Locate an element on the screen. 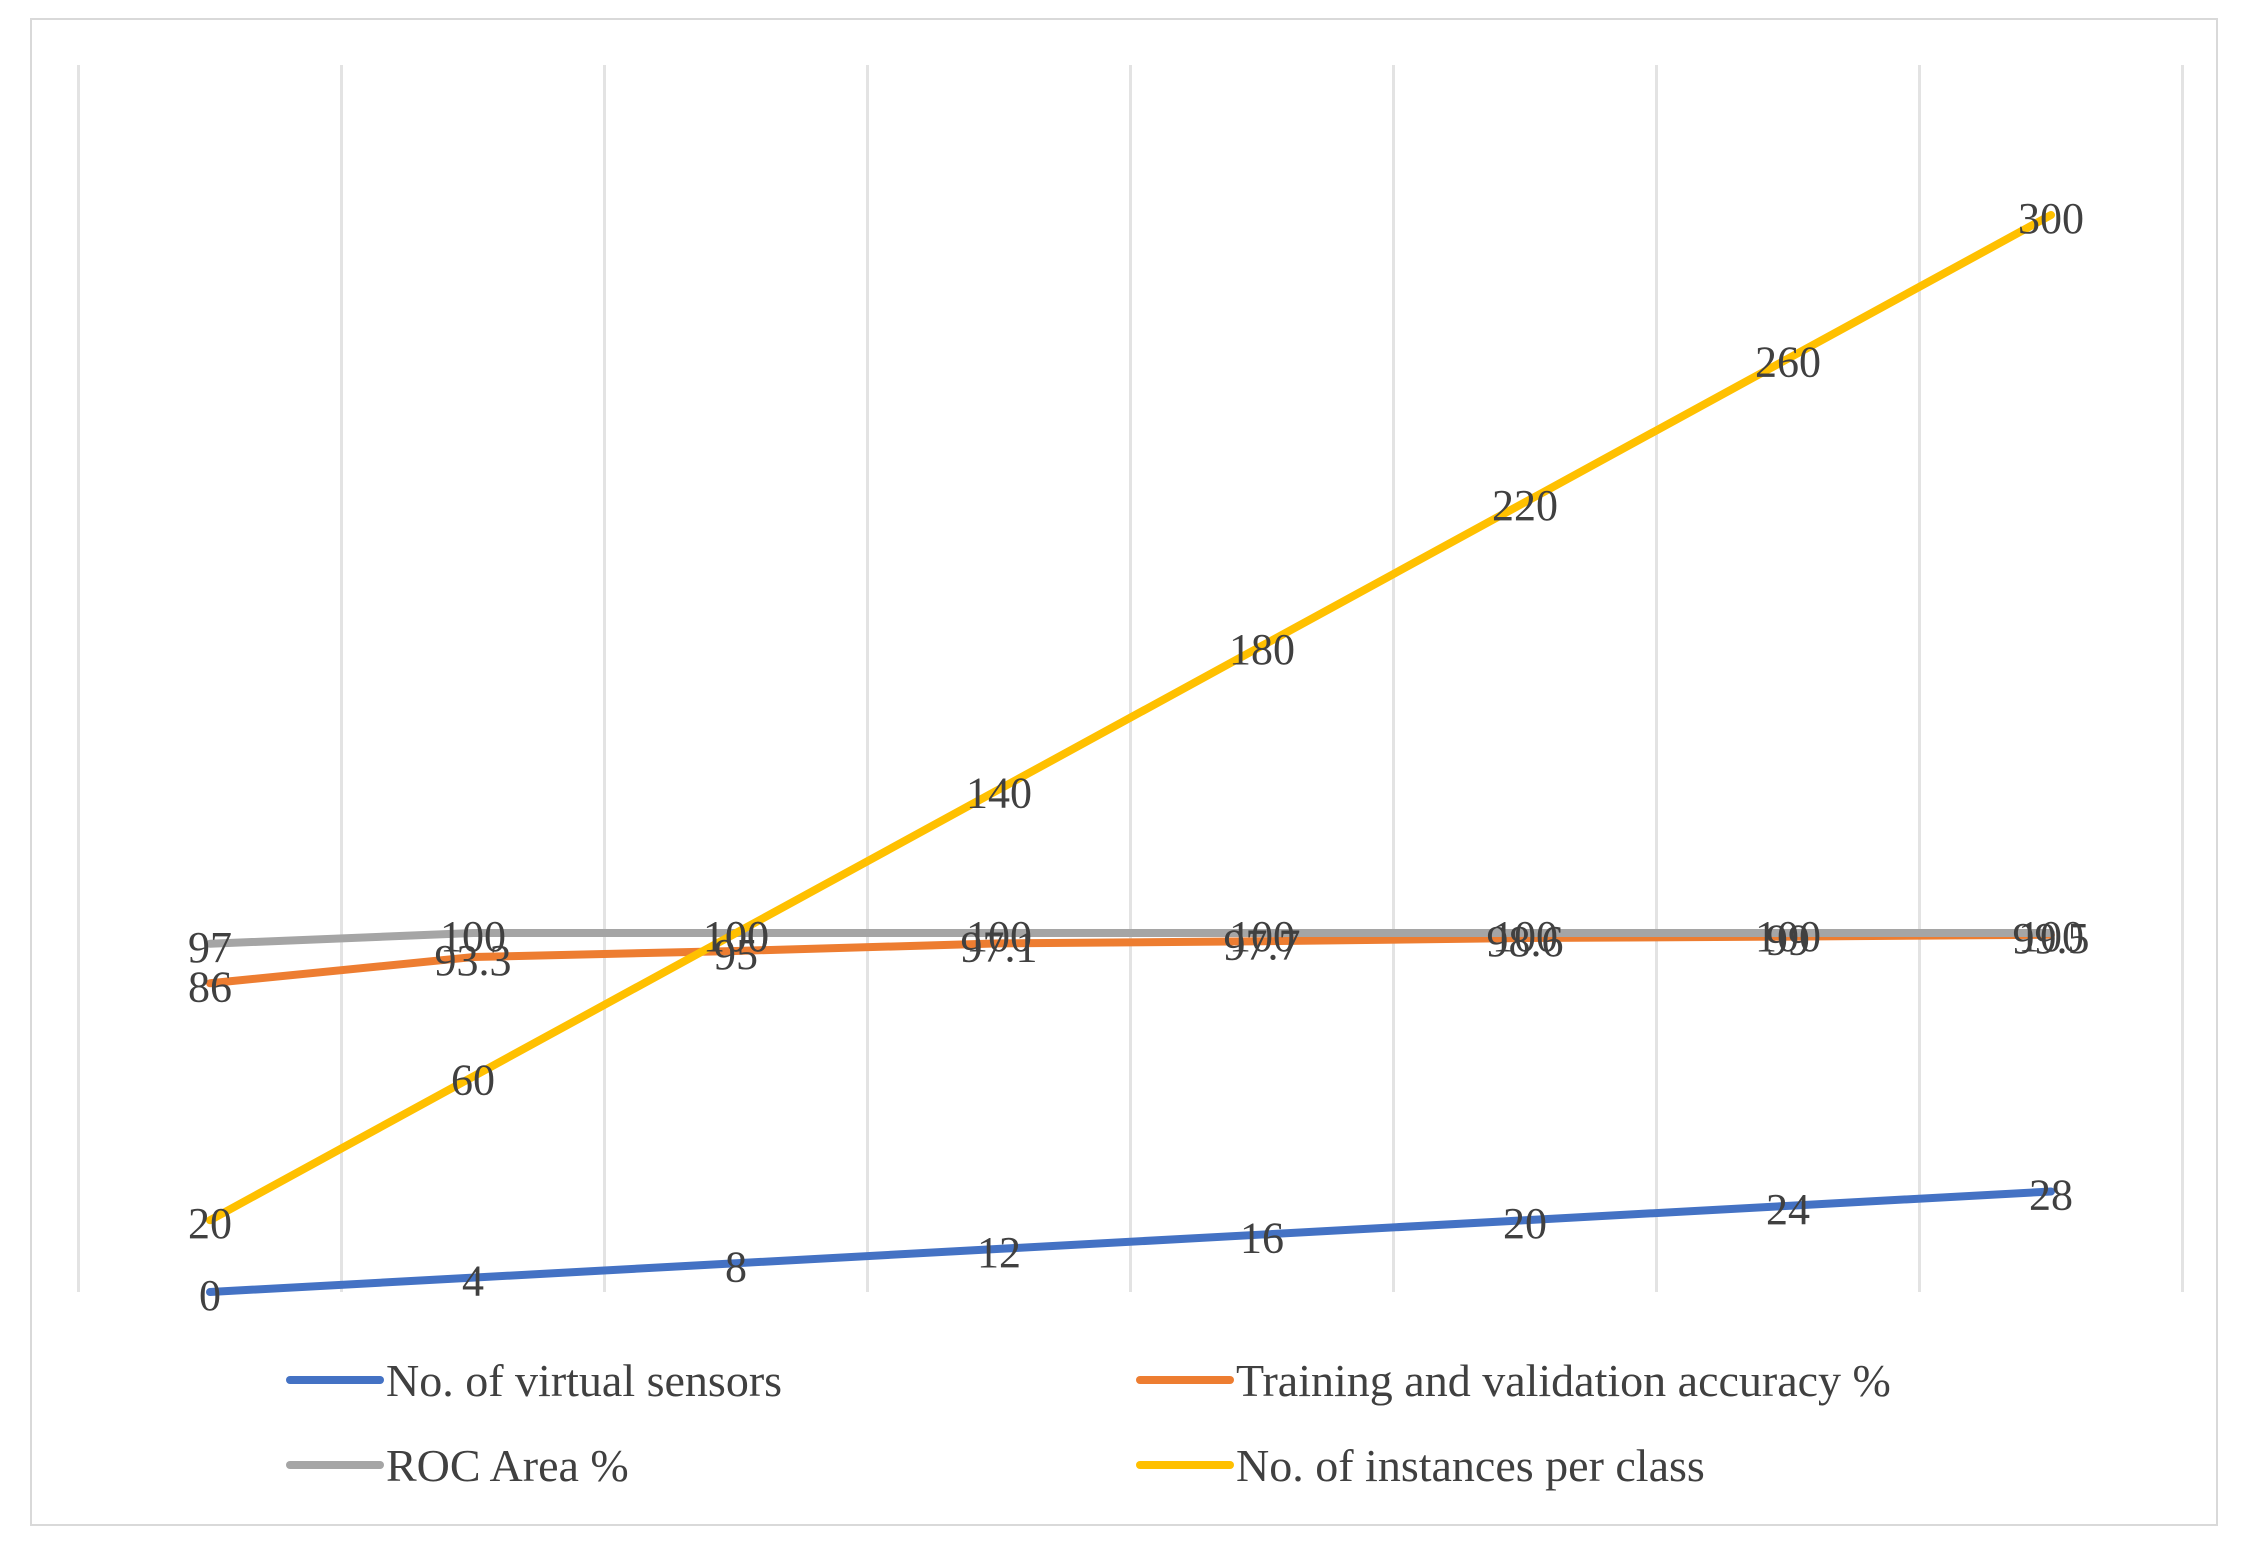 The width and height of the screenshot is (2253, 1561). data-label-s0-p0: 0 is located at coordinates (210, 1295).